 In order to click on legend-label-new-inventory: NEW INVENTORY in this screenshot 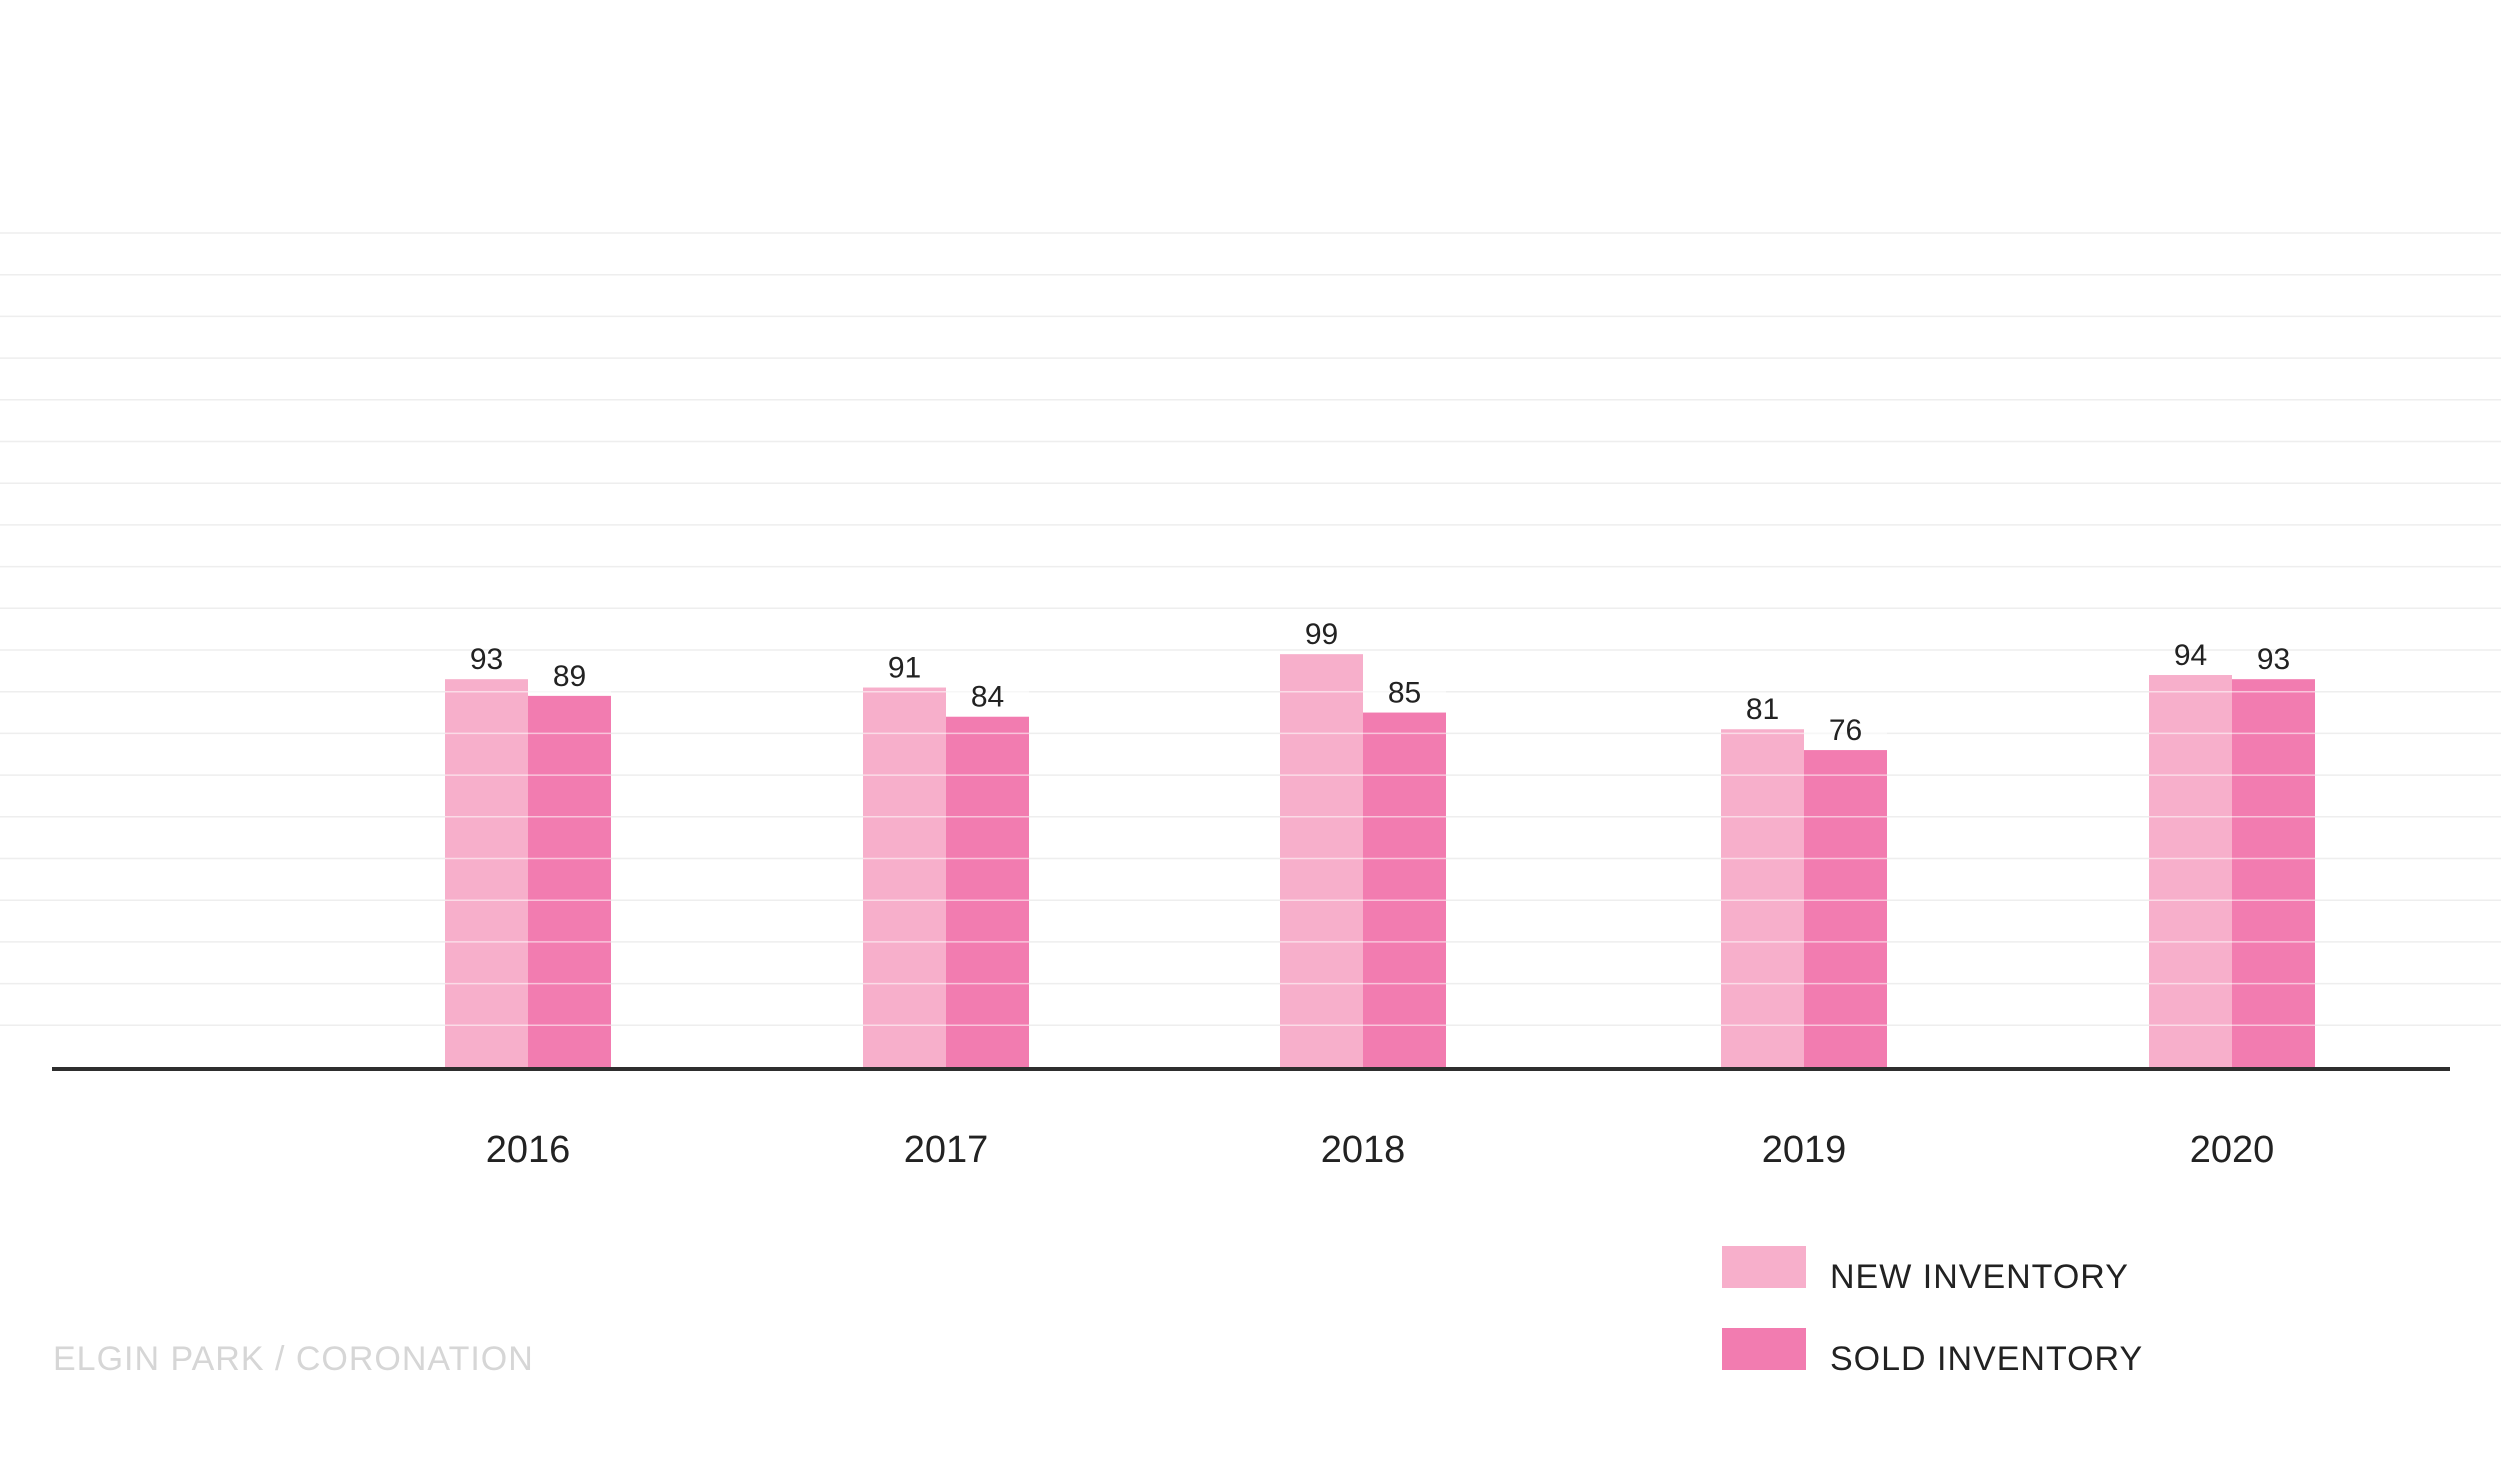, I will do `click(1979, 1277)`.